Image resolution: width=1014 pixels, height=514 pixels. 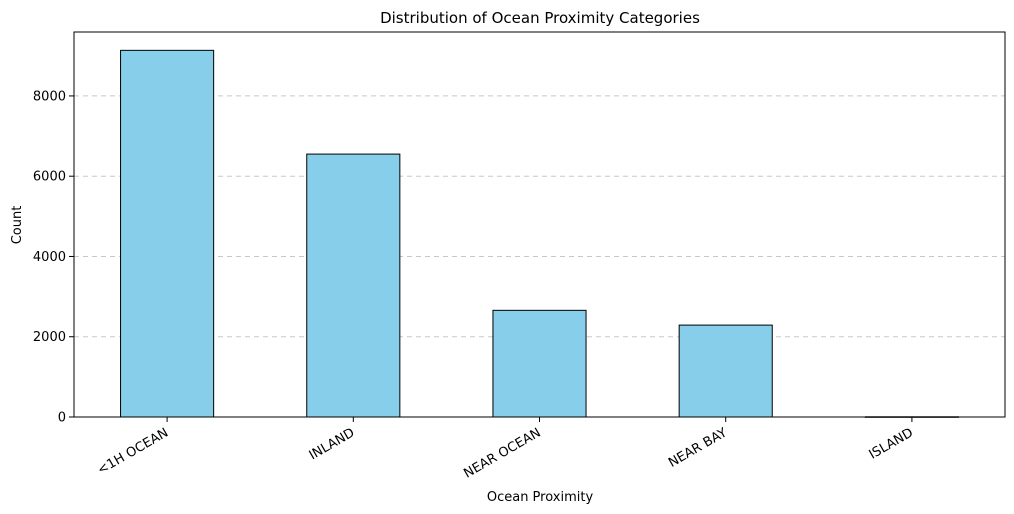 I want to click on y-axis-ticks: 0 2000 4000 6000 8000, so click(x=53, y=257).